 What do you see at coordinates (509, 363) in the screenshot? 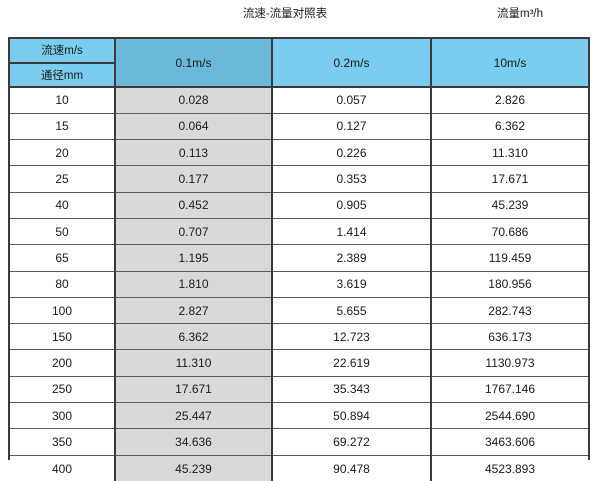
I see `cell-flow-value-3: 1130.973` at bounding box center [509, 363].